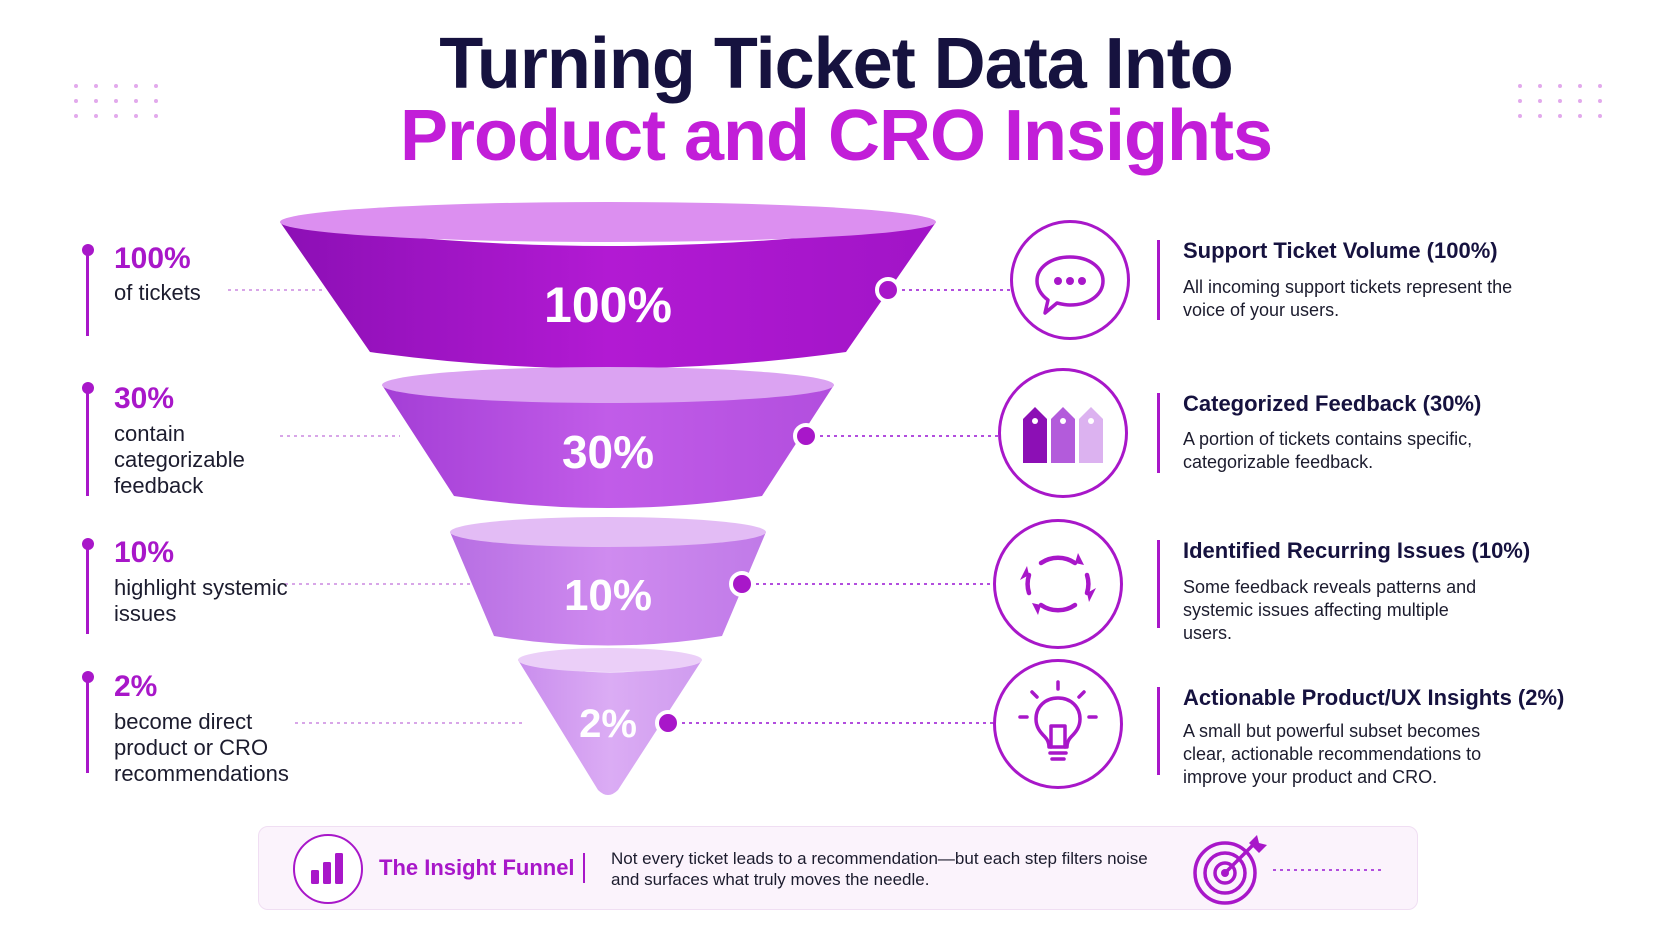 The height and width of the screenshot is (941, 1672). What do you see at coordinates (157, 292) in the screenshot?
I see `left-desc-1: of tickets` at bounding box center [157, 292].